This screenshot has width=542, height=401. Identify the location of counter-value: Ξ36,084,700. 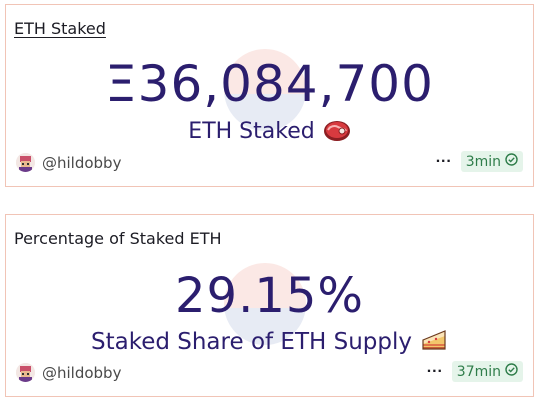
(269, 84).